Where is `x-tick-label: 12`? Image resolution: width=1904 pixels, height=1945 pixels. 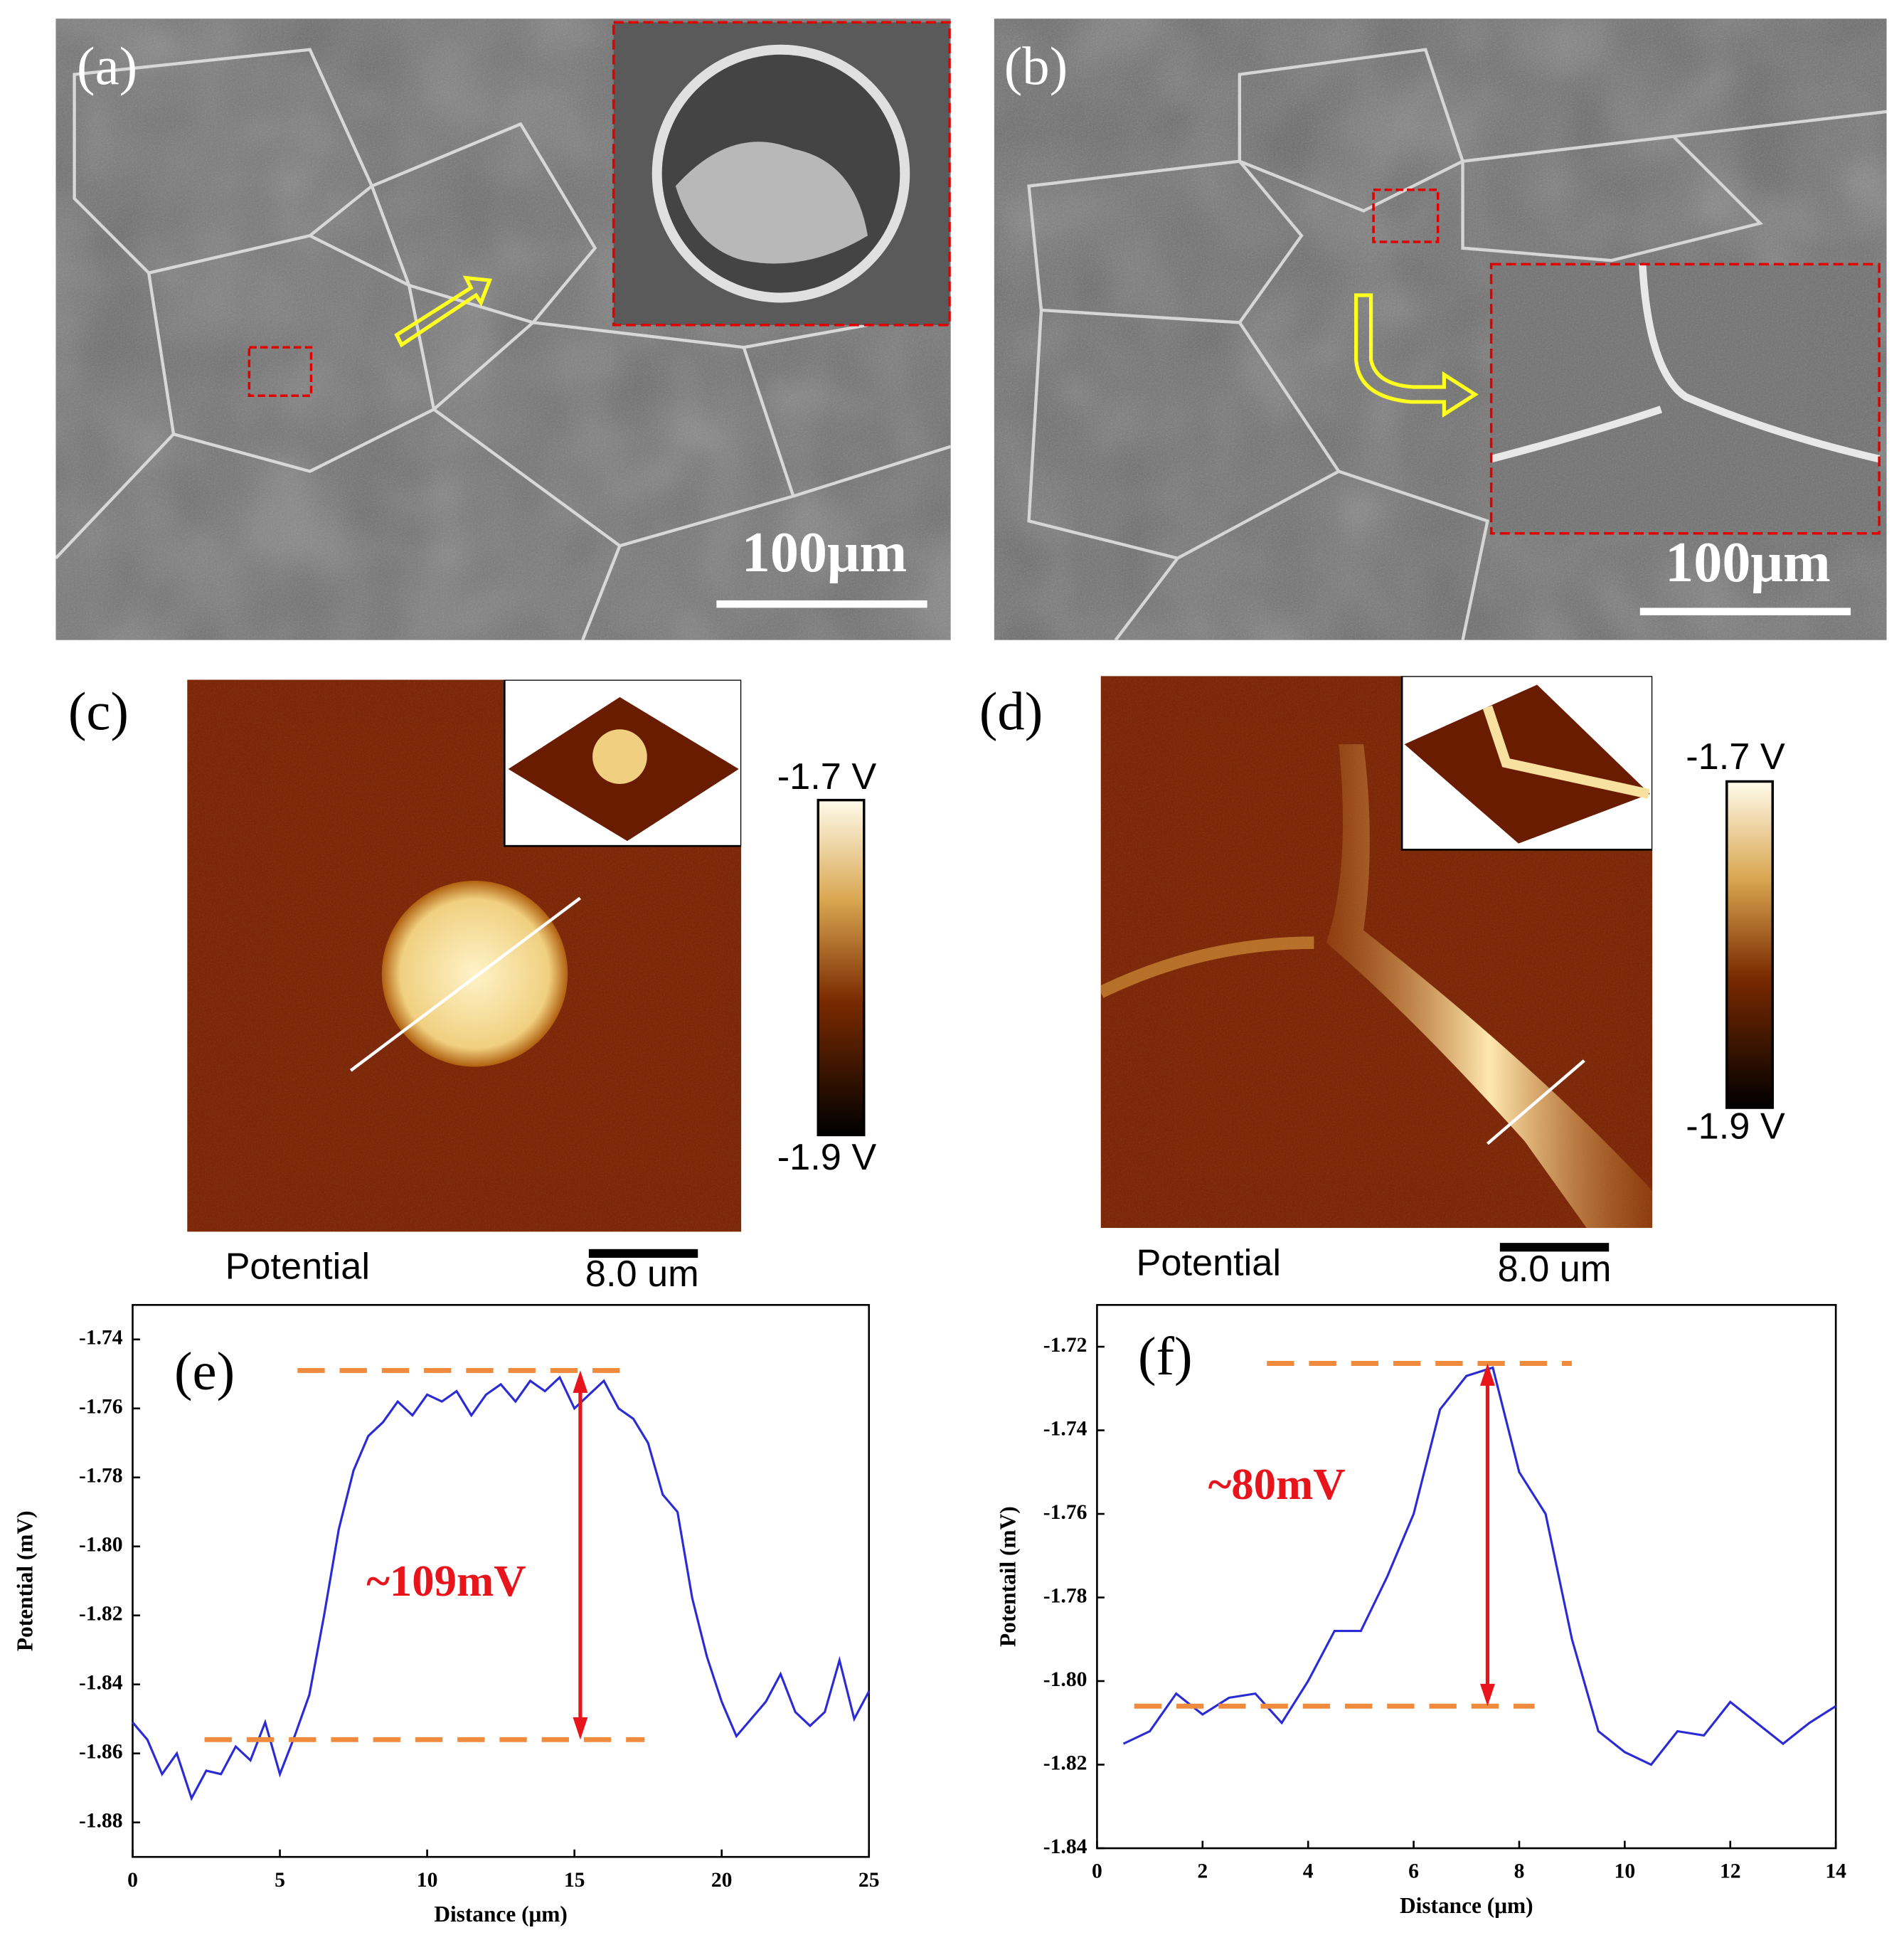 x-tick-label: 12 is located at coordinates (1730, 1871).